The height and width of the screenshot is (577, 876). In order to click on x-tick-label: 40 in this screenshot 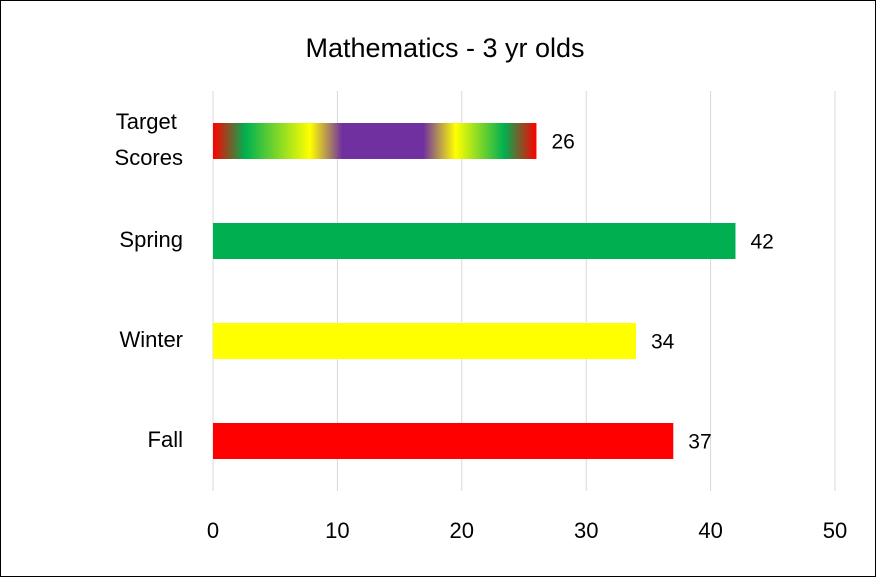, I will do `click(710, 530)`.